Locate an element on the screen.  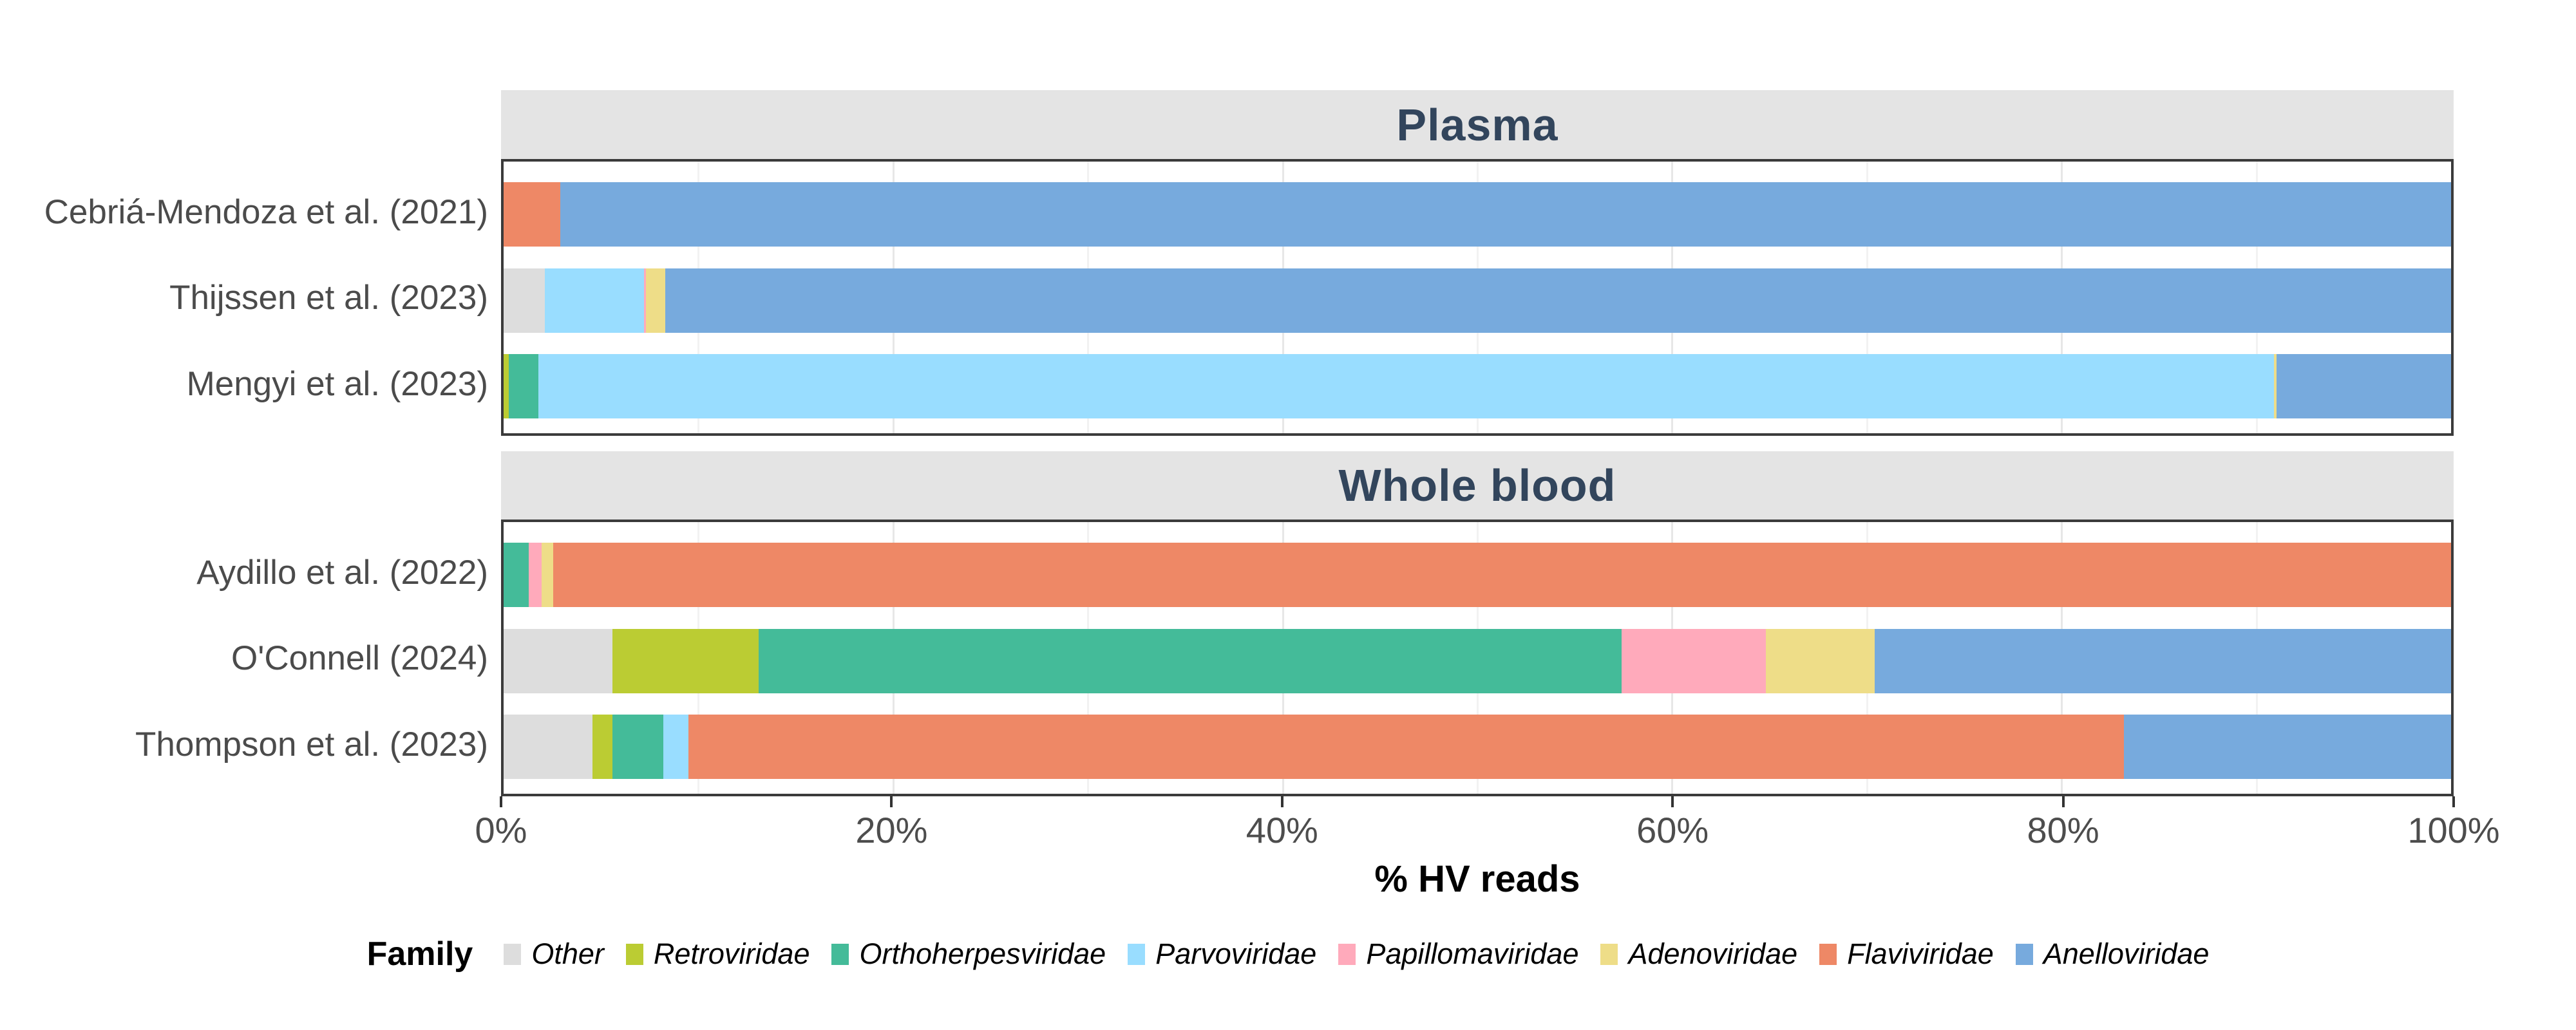
legend-item-parvoviridae: Parvoviridae is located at coordinates (1222, 954).